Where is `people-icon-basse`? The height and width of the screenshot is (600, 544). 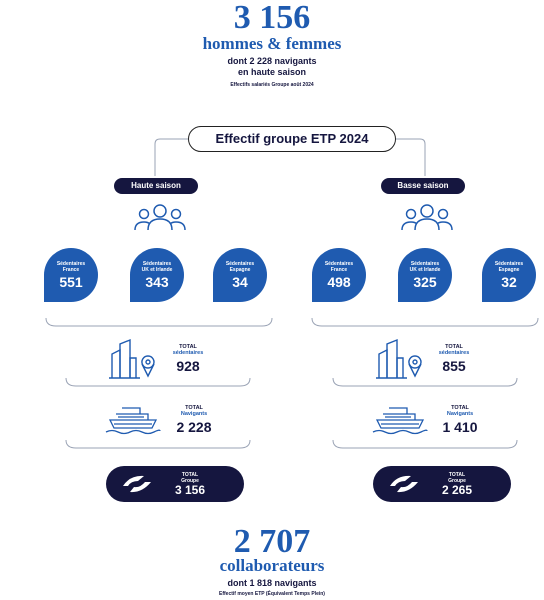 people-icon-basse is located at coordinates (427, 217).